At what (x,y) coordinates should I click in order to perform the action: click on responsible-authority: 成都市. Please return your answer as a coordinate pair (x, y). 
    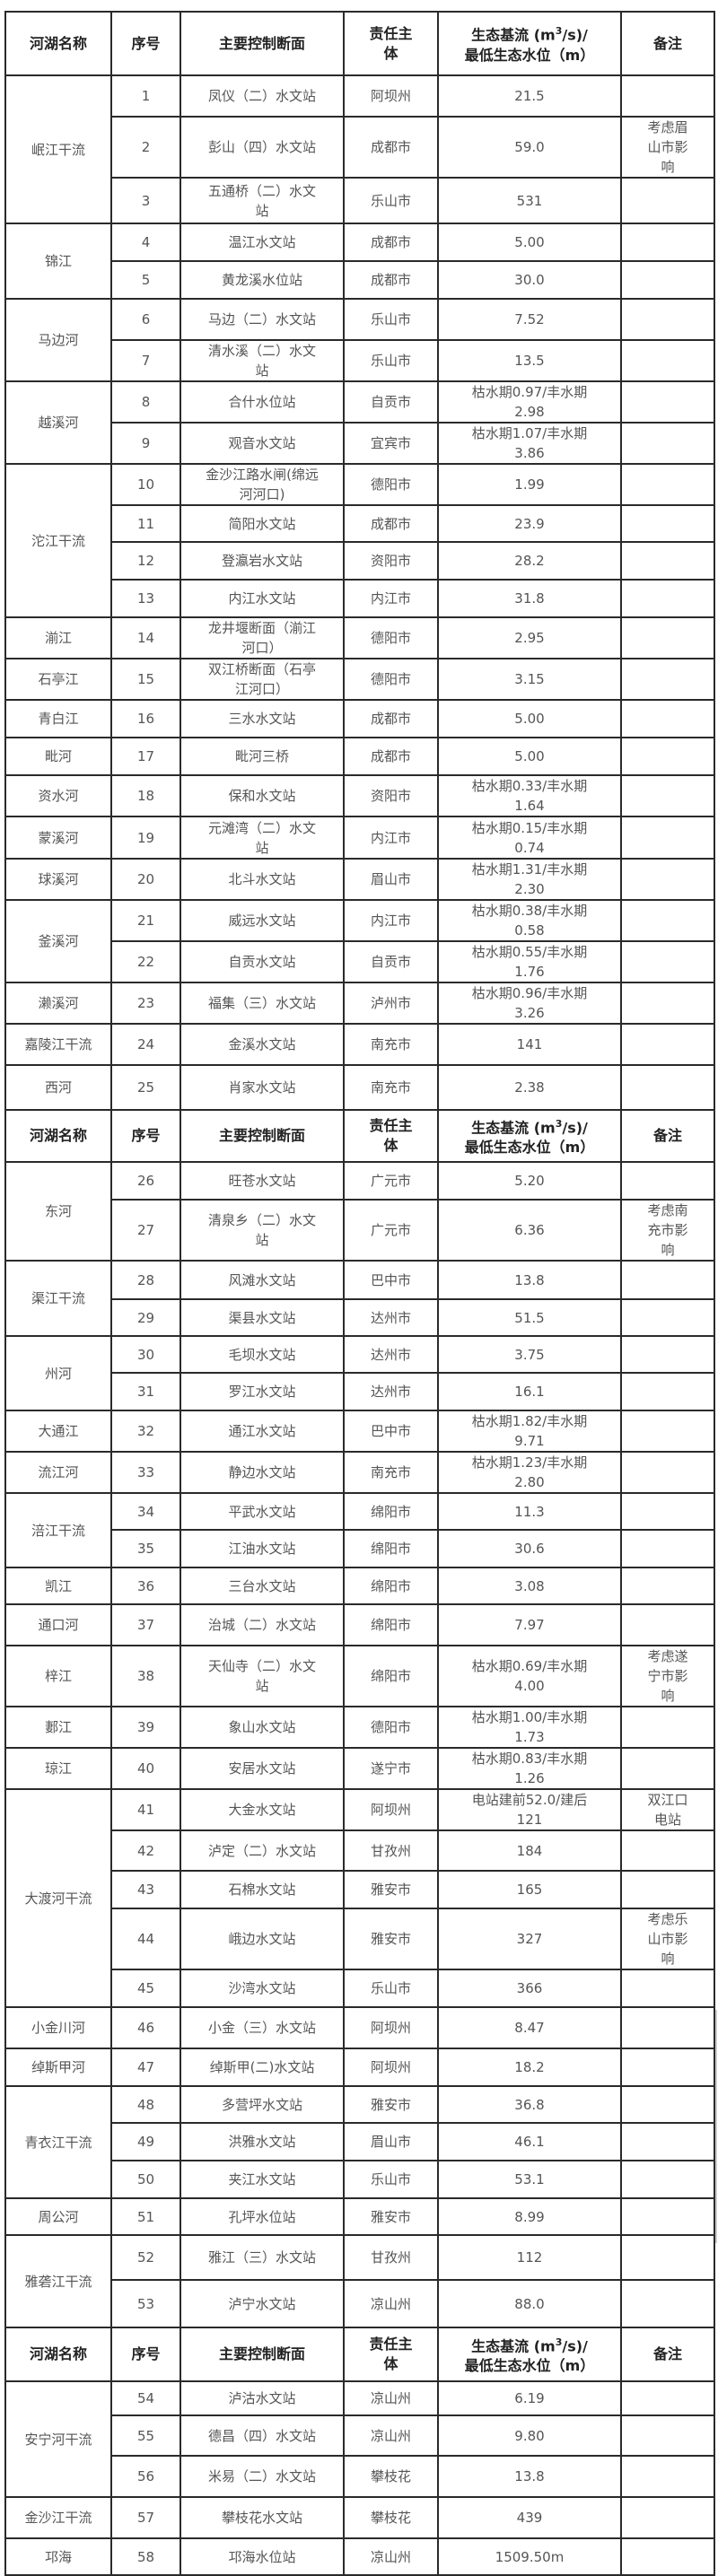
    Looking at the image, I should click on (391, 524).